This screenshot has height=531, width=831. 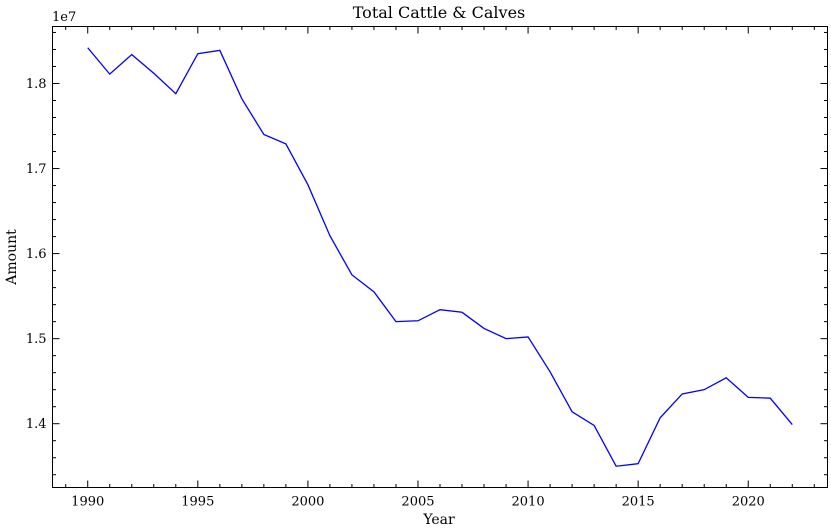 What do you see at coordinates (438, 520) in the screenshot?
I see `x-axis-label: Year` at bounding box center [438, 520].